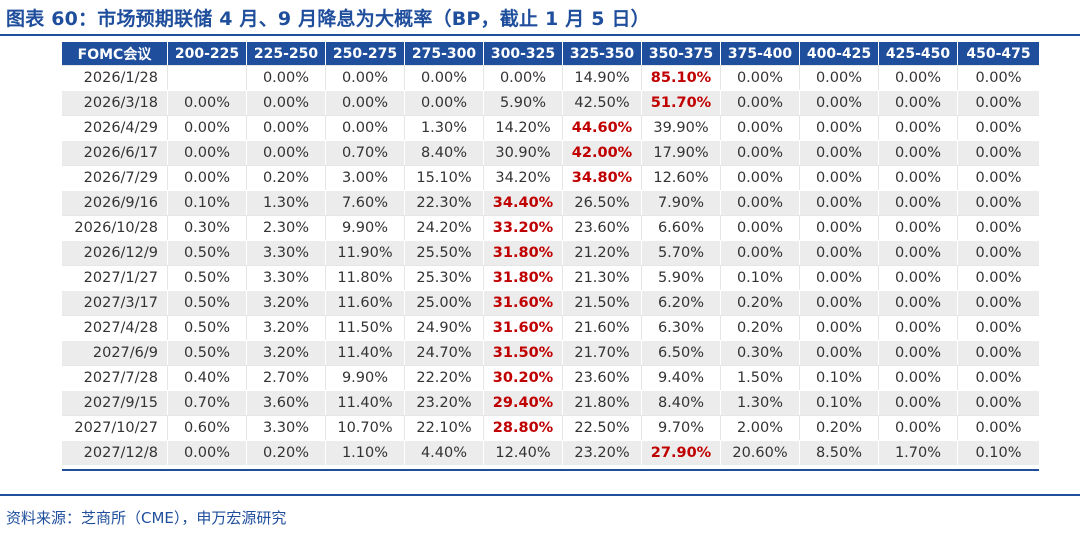 The width and height of the screenshot is (1080, 533). What do you see at coordinates (523, 352) in the screenshot?
I see `max-probability-cell: 31.50%` at bounding box center [523, 352].